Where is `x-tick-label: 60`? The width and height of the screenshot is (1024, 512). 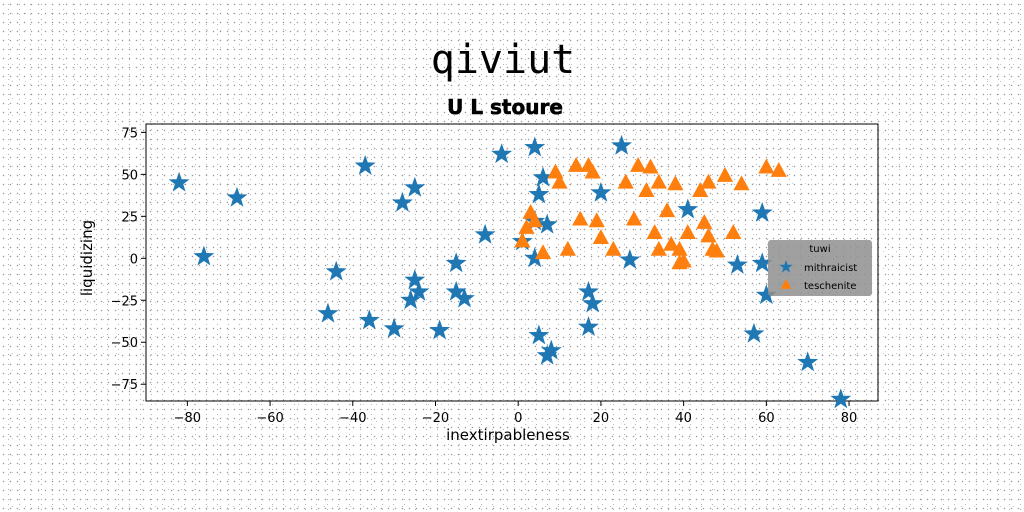 x-tick-label: 60 is located at coordinates (766, 418).